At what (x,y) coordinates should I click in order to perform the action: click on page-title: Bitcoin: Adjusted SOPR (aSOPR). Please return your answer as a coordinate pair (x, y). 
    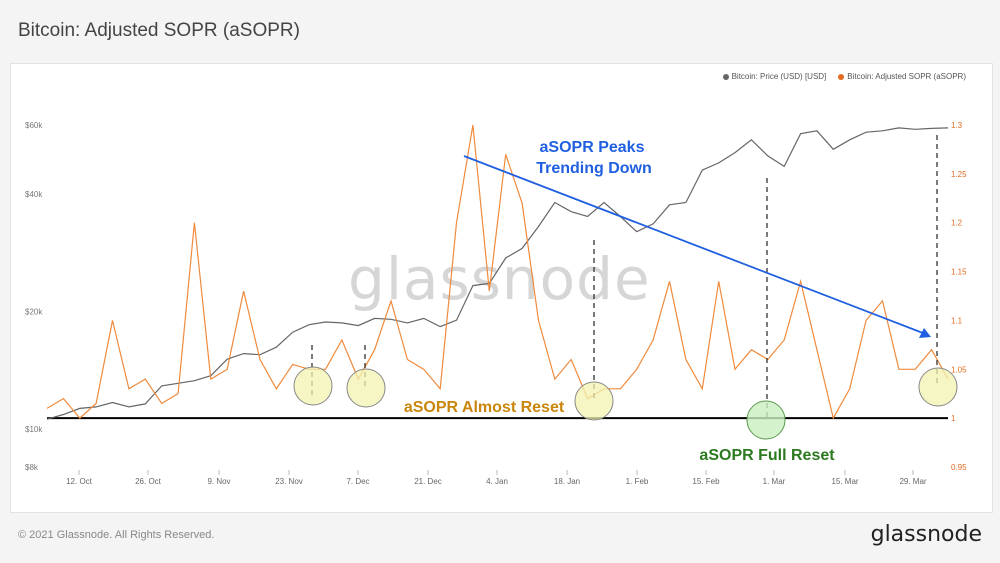
    Looking at the image, I should click on (159, 30).